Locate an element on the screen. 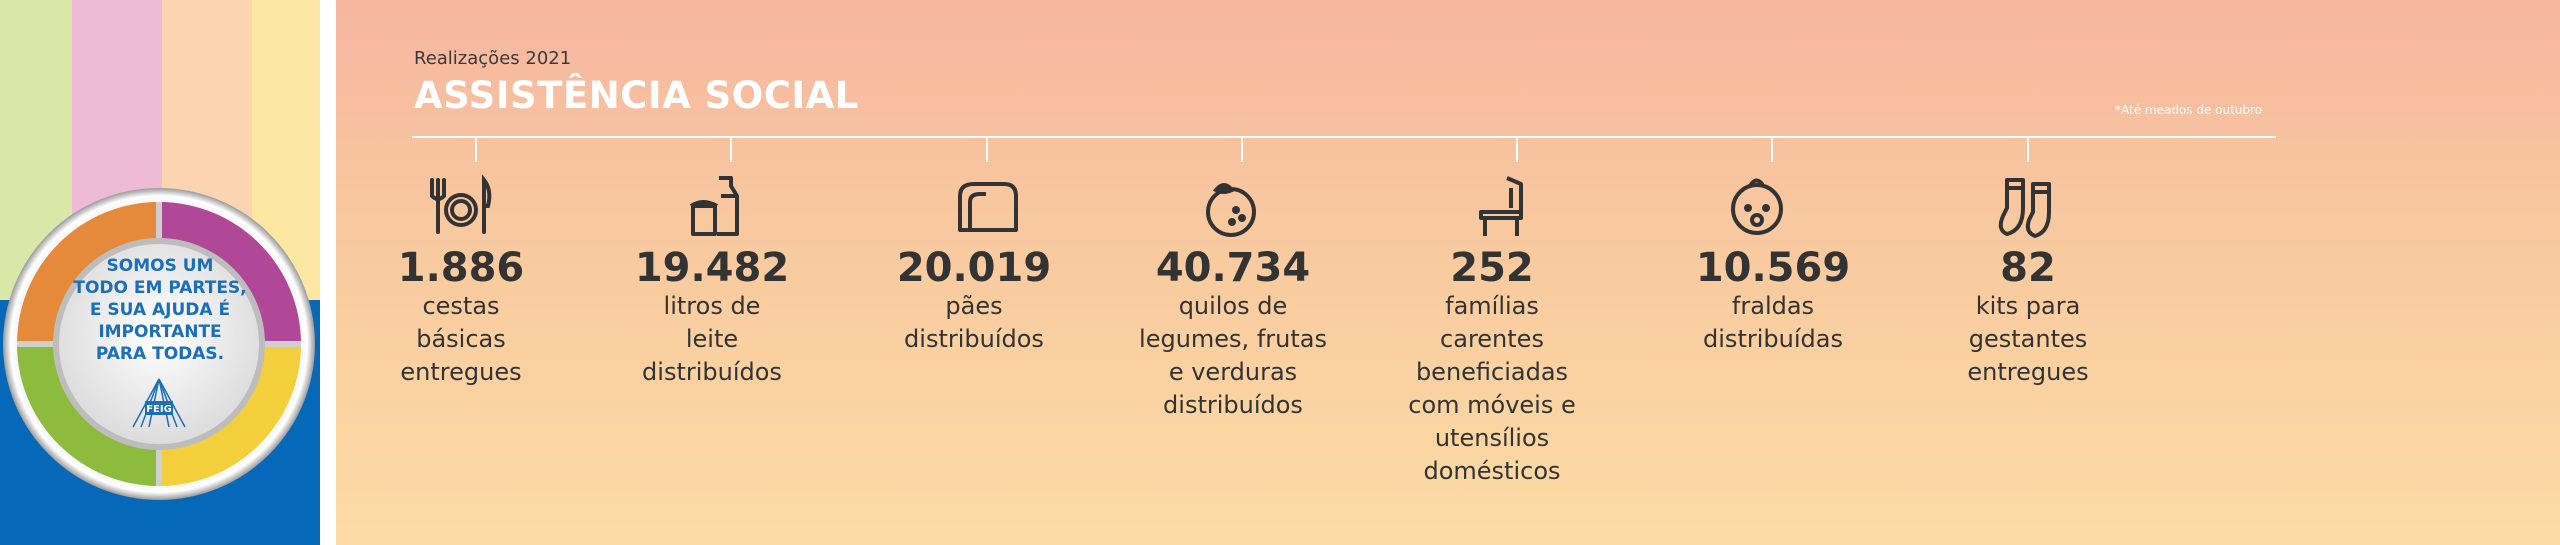  stat-value: 20.019 is located at coordinates (974, 268).